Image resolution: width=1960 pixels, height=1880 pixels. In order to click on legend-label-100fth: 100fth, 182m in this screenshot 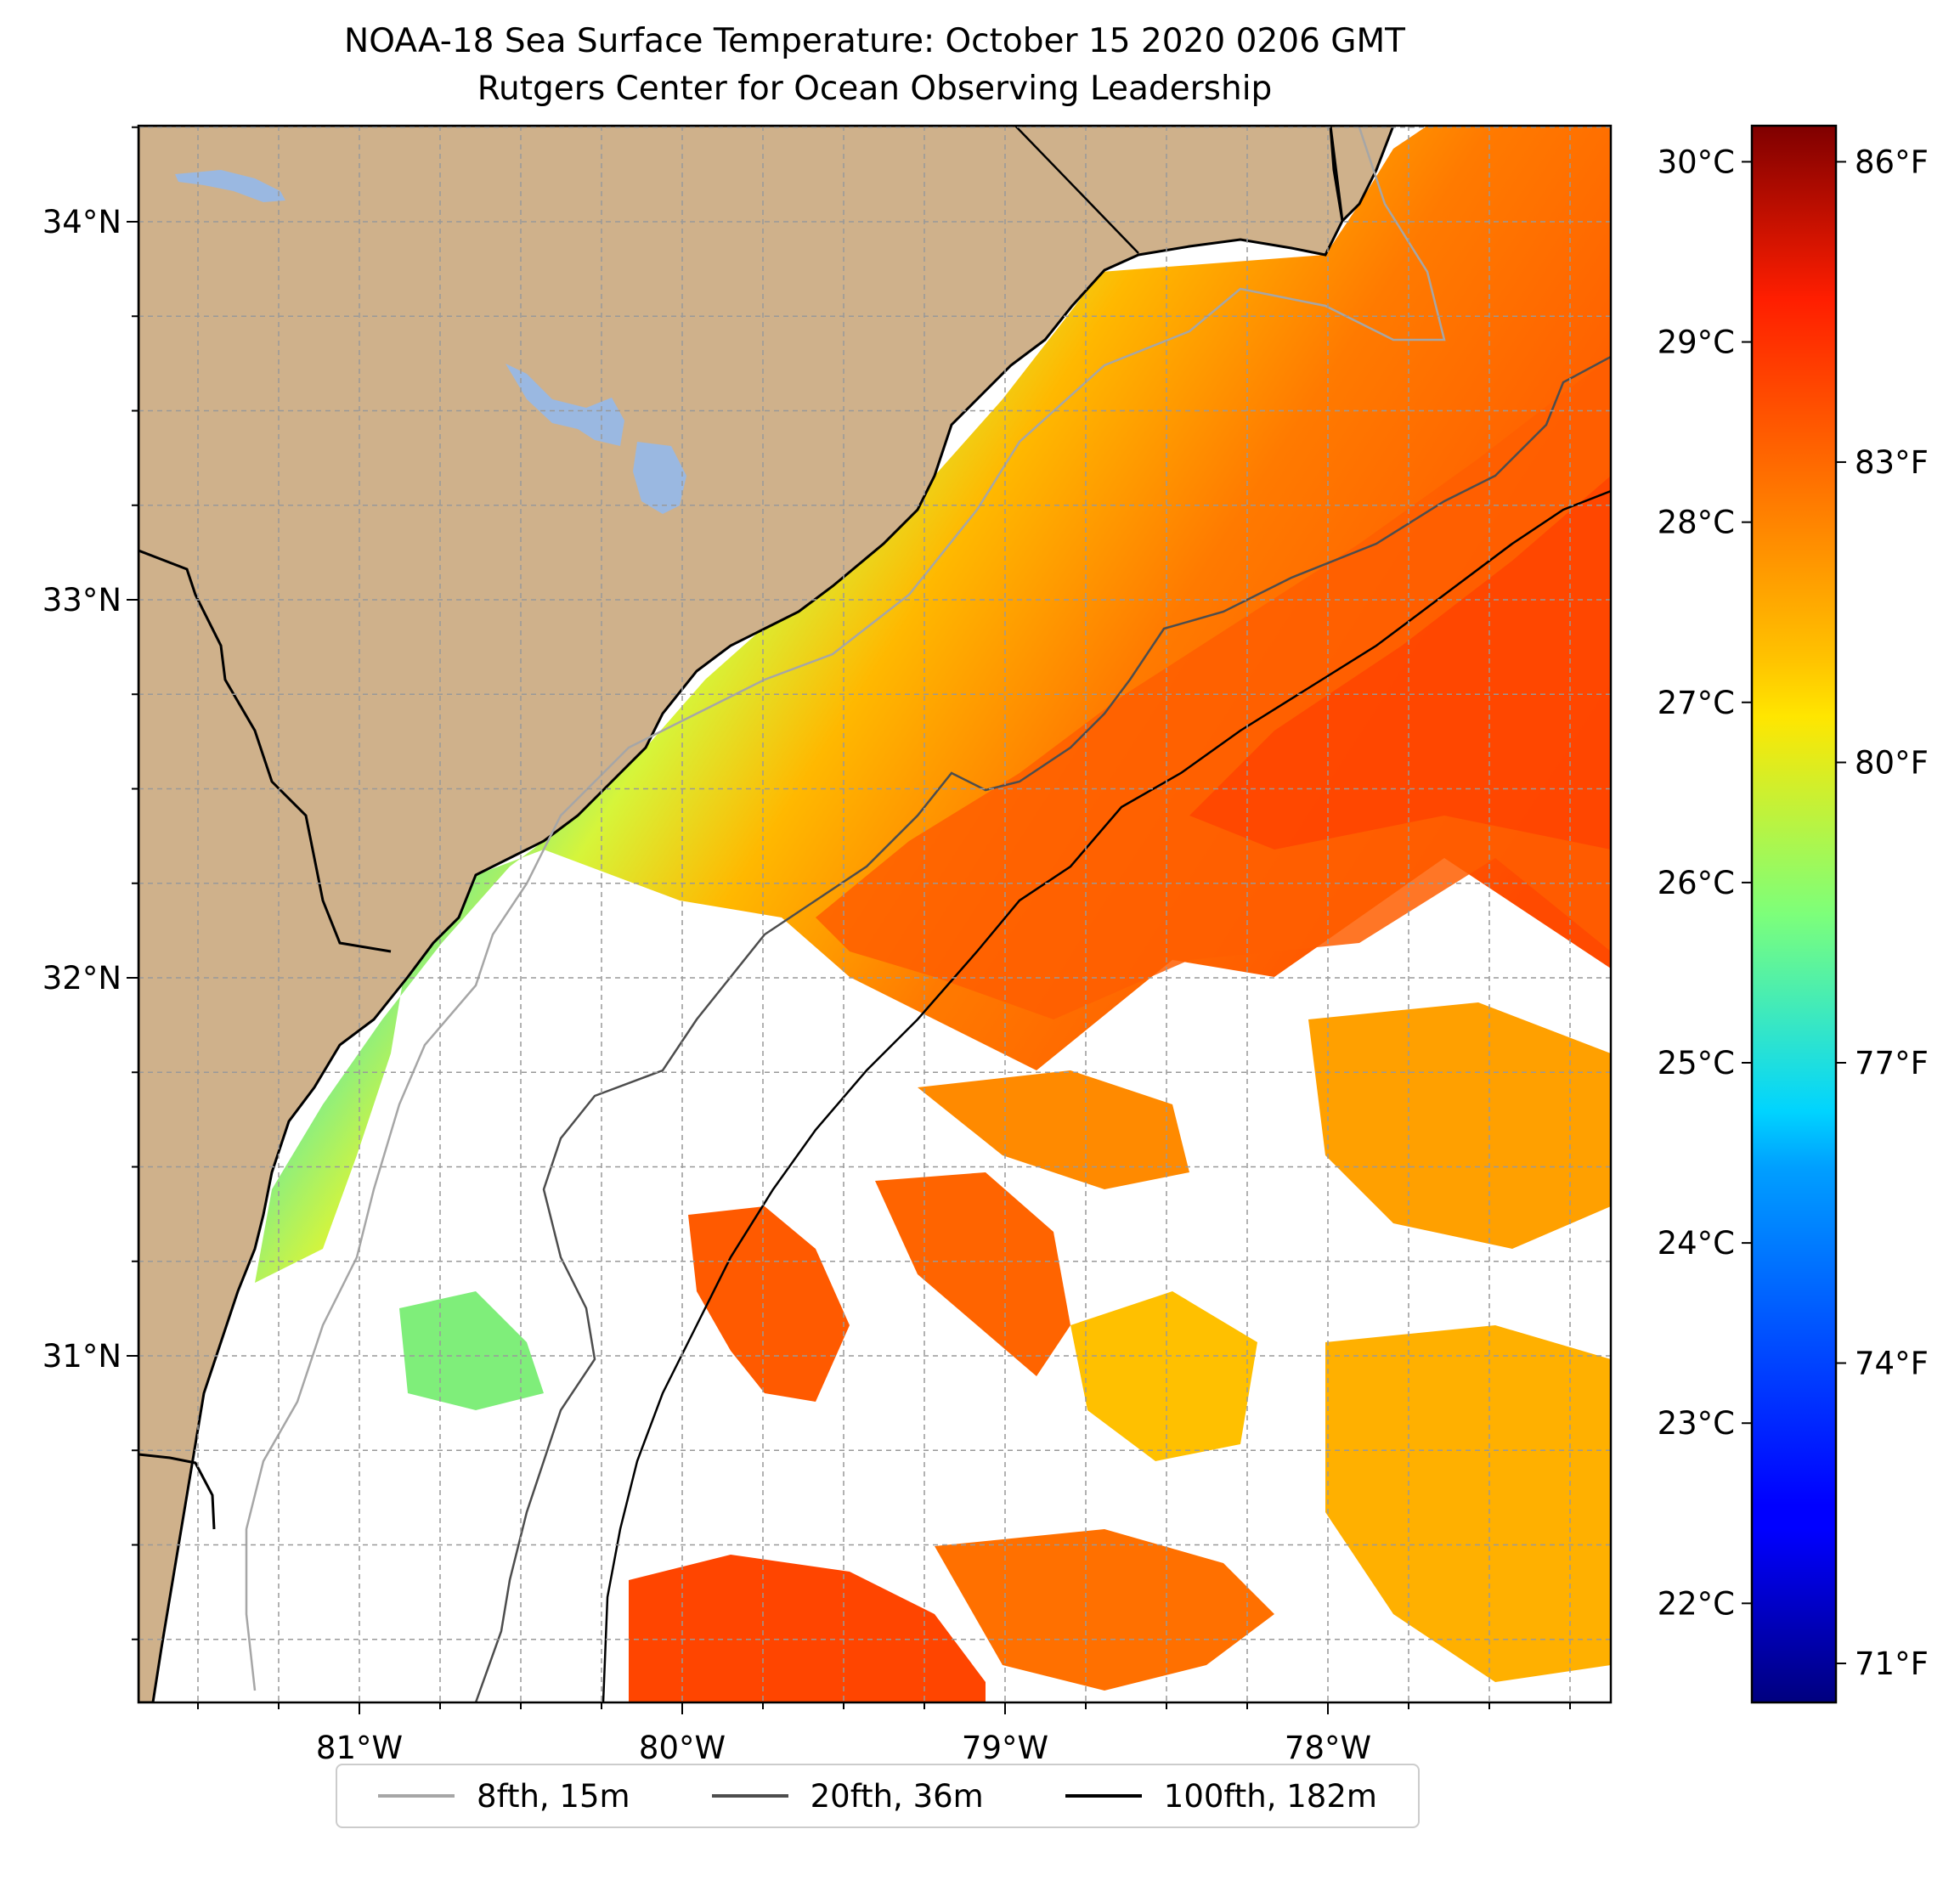, I will do `click(1270, 1796)`.